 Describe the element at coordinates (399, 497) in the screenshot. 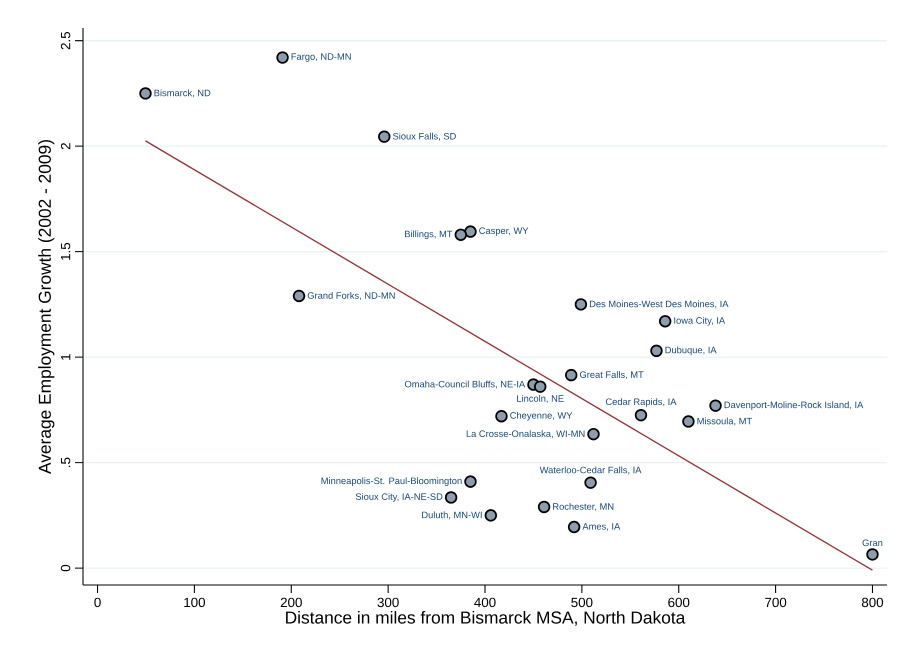

I see `data-label: Sioux City, IA-NE-SD` at that location.